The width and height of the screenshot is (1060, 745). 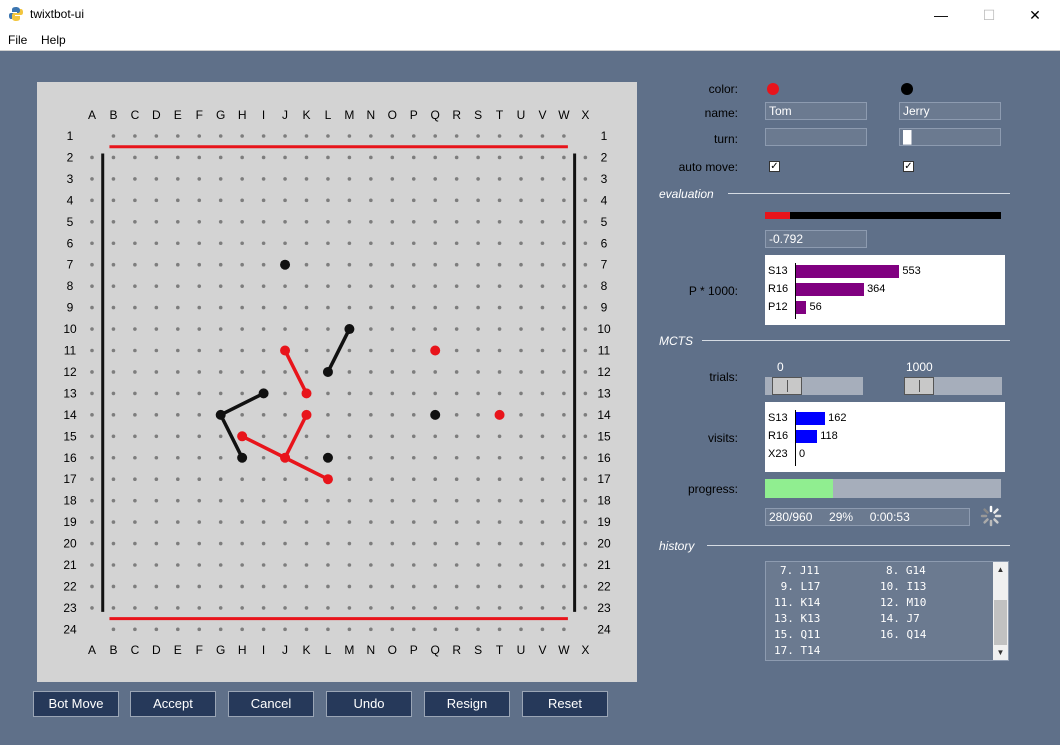 What do you see at coordinates (1000, 622) in the screenshot?
I see `scroll-thumb` at bounding box center [1000, 622].